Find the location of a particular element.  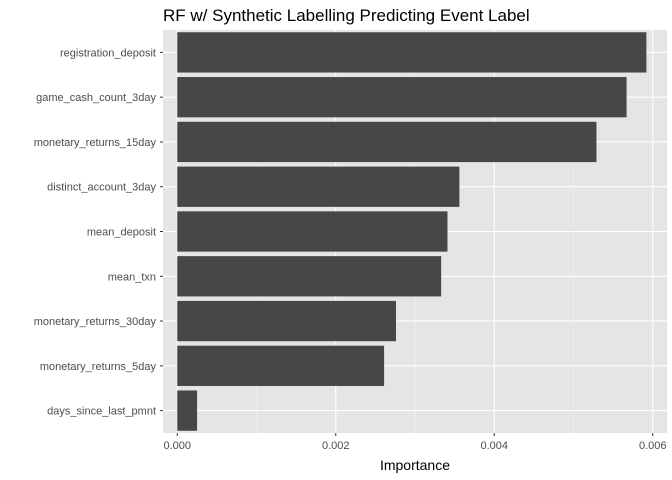

x-tick-label: 0.000 is located at coordinates (177, 446).